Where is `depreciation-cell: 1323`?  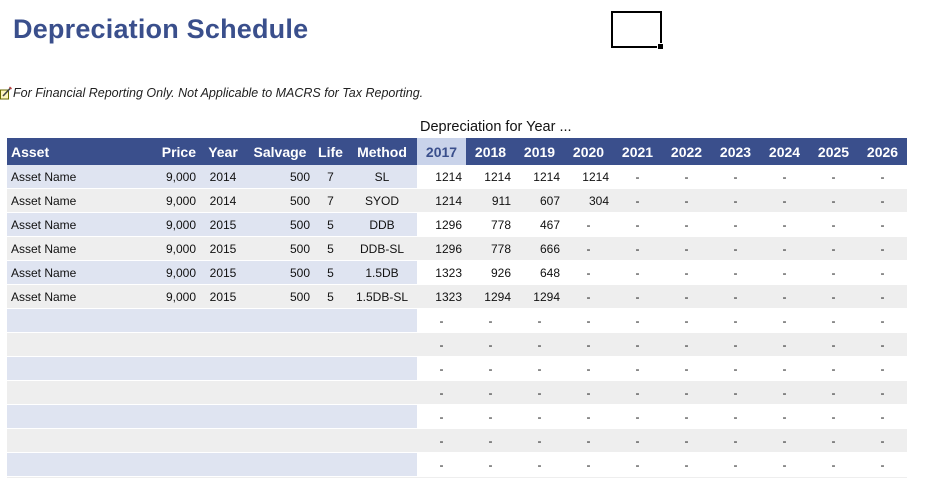 depreciation-cell: 1323 is located at coordinates (441, 272).